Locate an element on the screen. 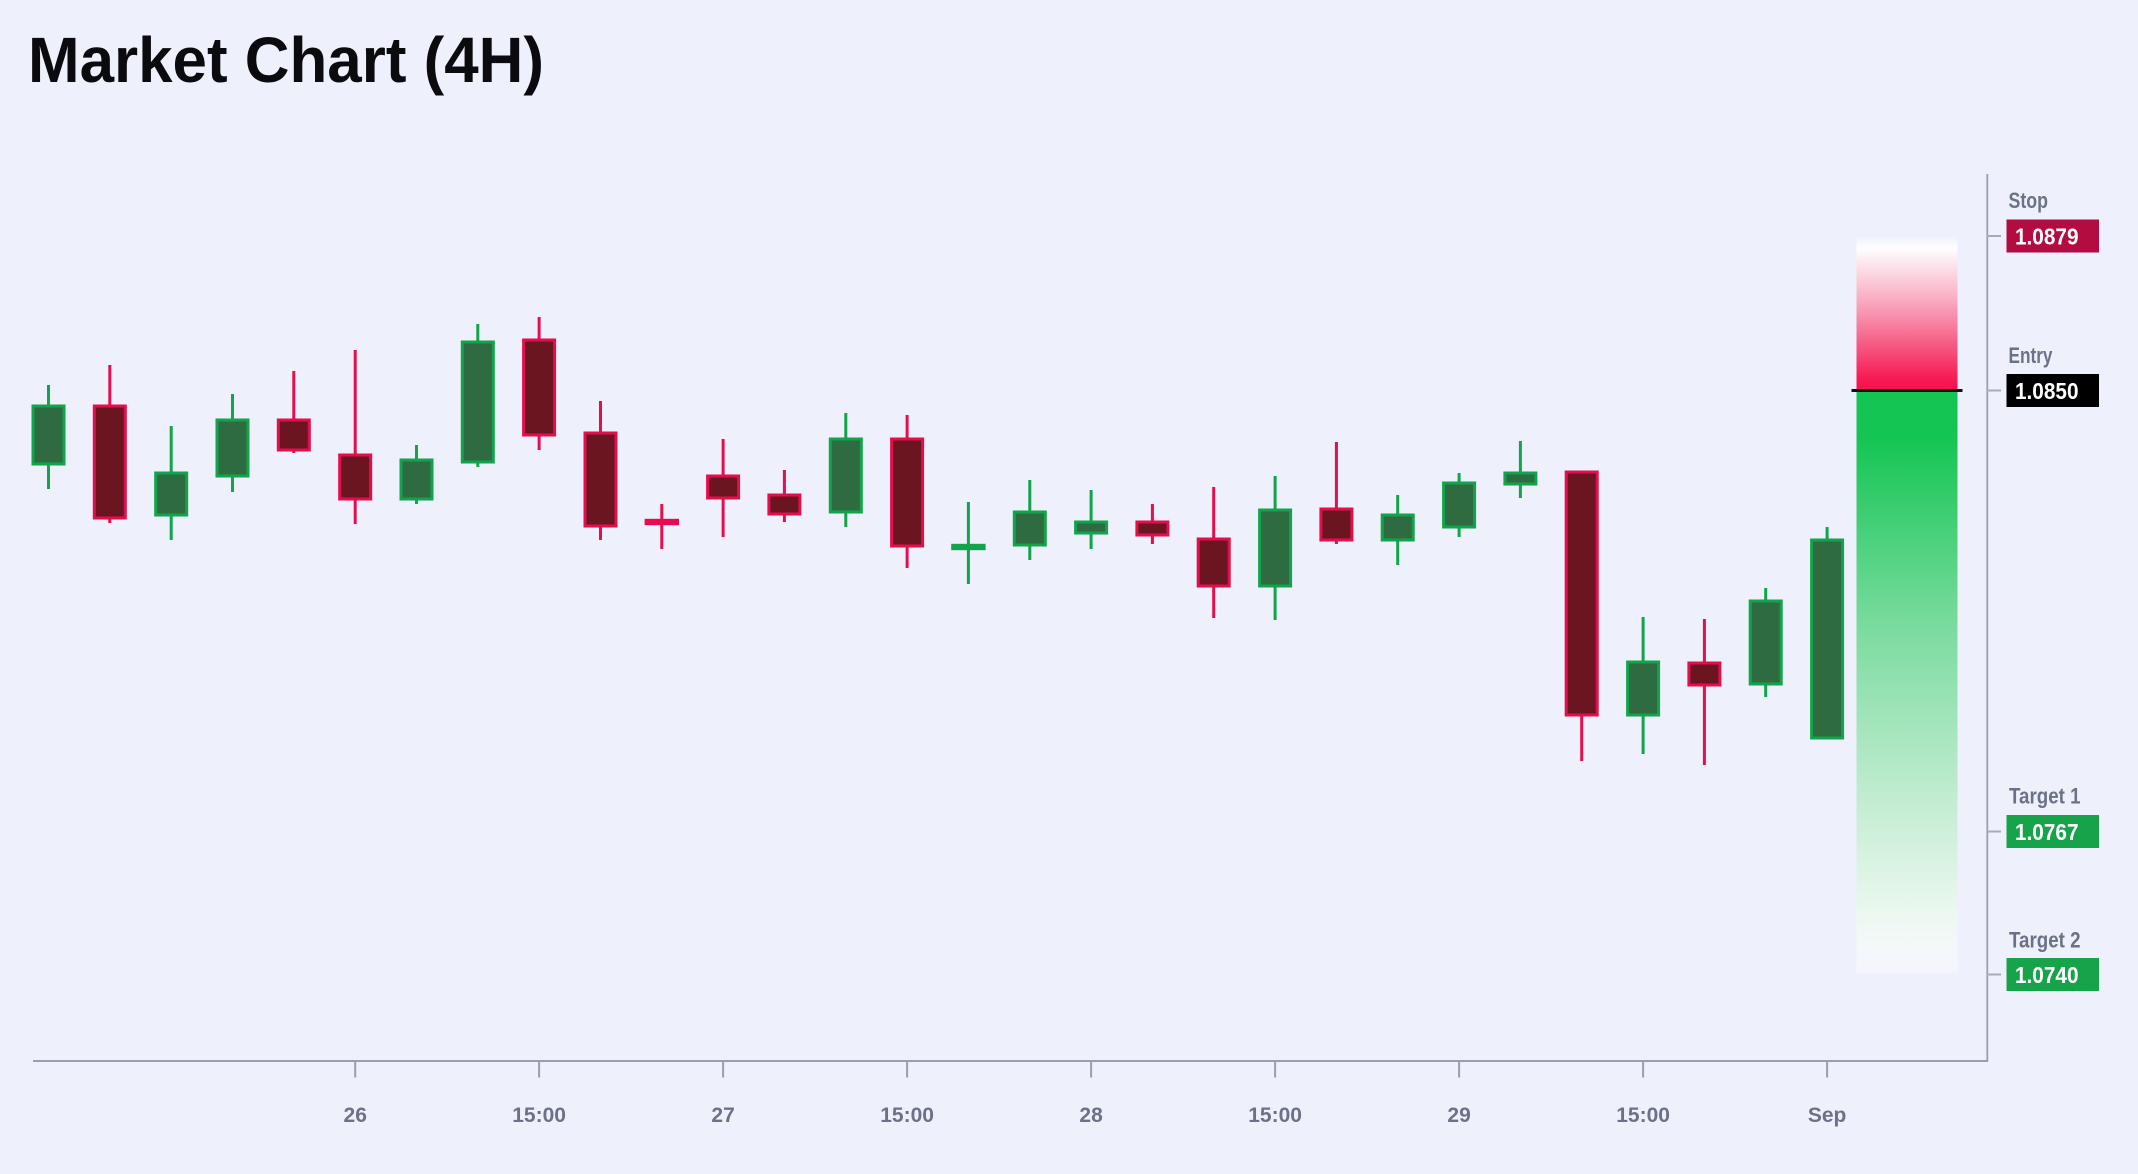  svg-text: Stop is located at coordinates (2029, 200).